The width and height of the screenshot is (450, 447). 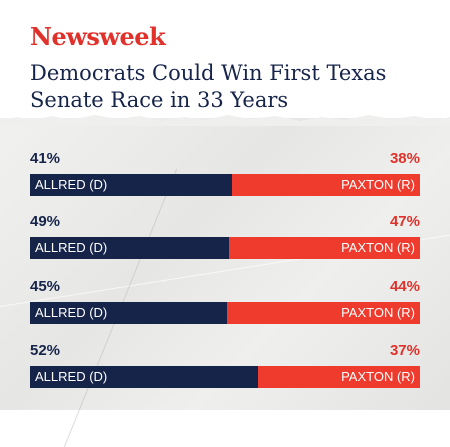 I want to click on torn-paper-edge, so click(x=225, y=120).